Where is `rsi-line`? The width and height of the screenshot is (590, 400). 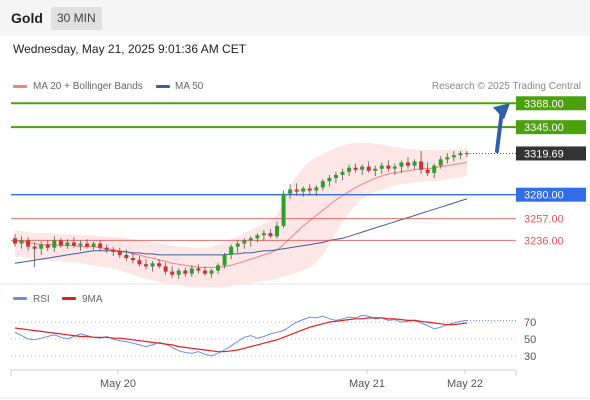 rsi-line is located at coordinates (240, 335).